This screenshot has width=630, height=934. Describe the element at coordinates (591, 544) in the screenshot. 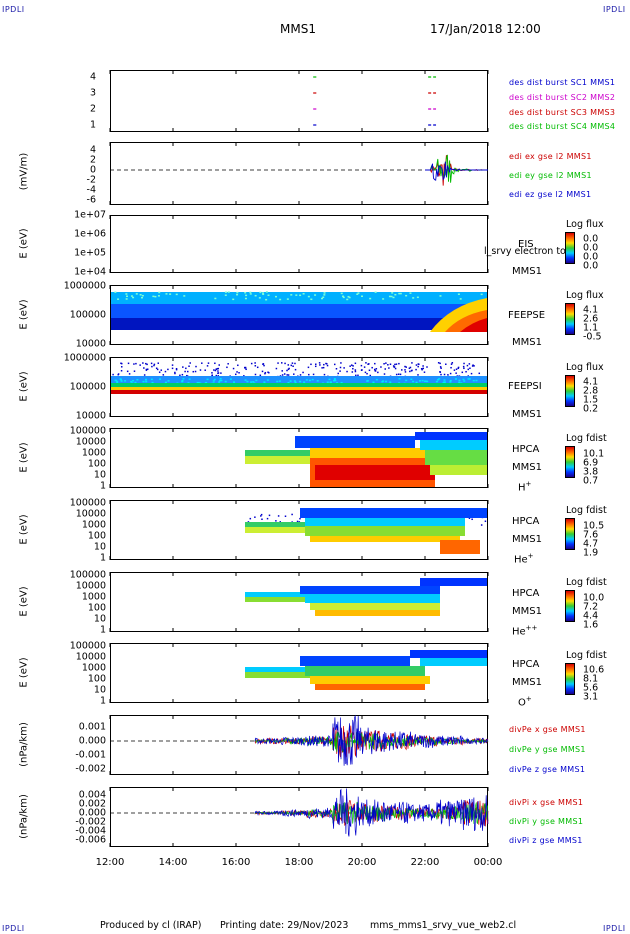

I see `cb-value: 4.7` at that location.